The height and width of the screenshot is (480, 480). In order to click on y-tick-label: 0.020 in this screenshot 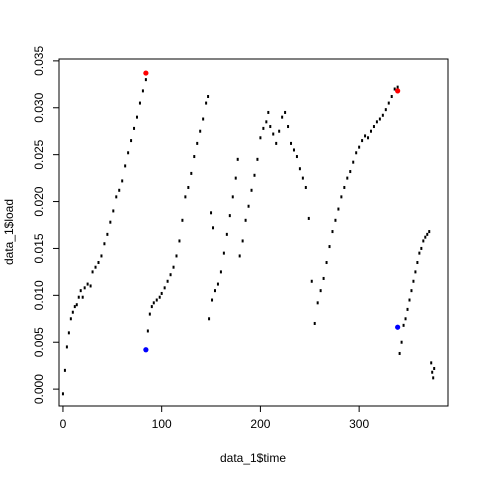, I will do `click(39, 201)`.